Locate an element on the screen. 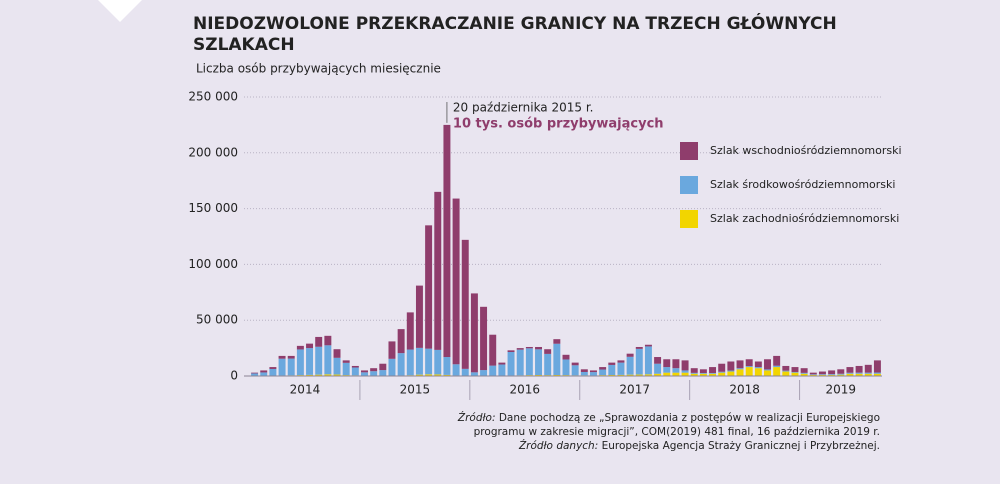 The image size is (1000, 484). annotation-date: 20 października 2015 r. is located at coordinates (523, 108).